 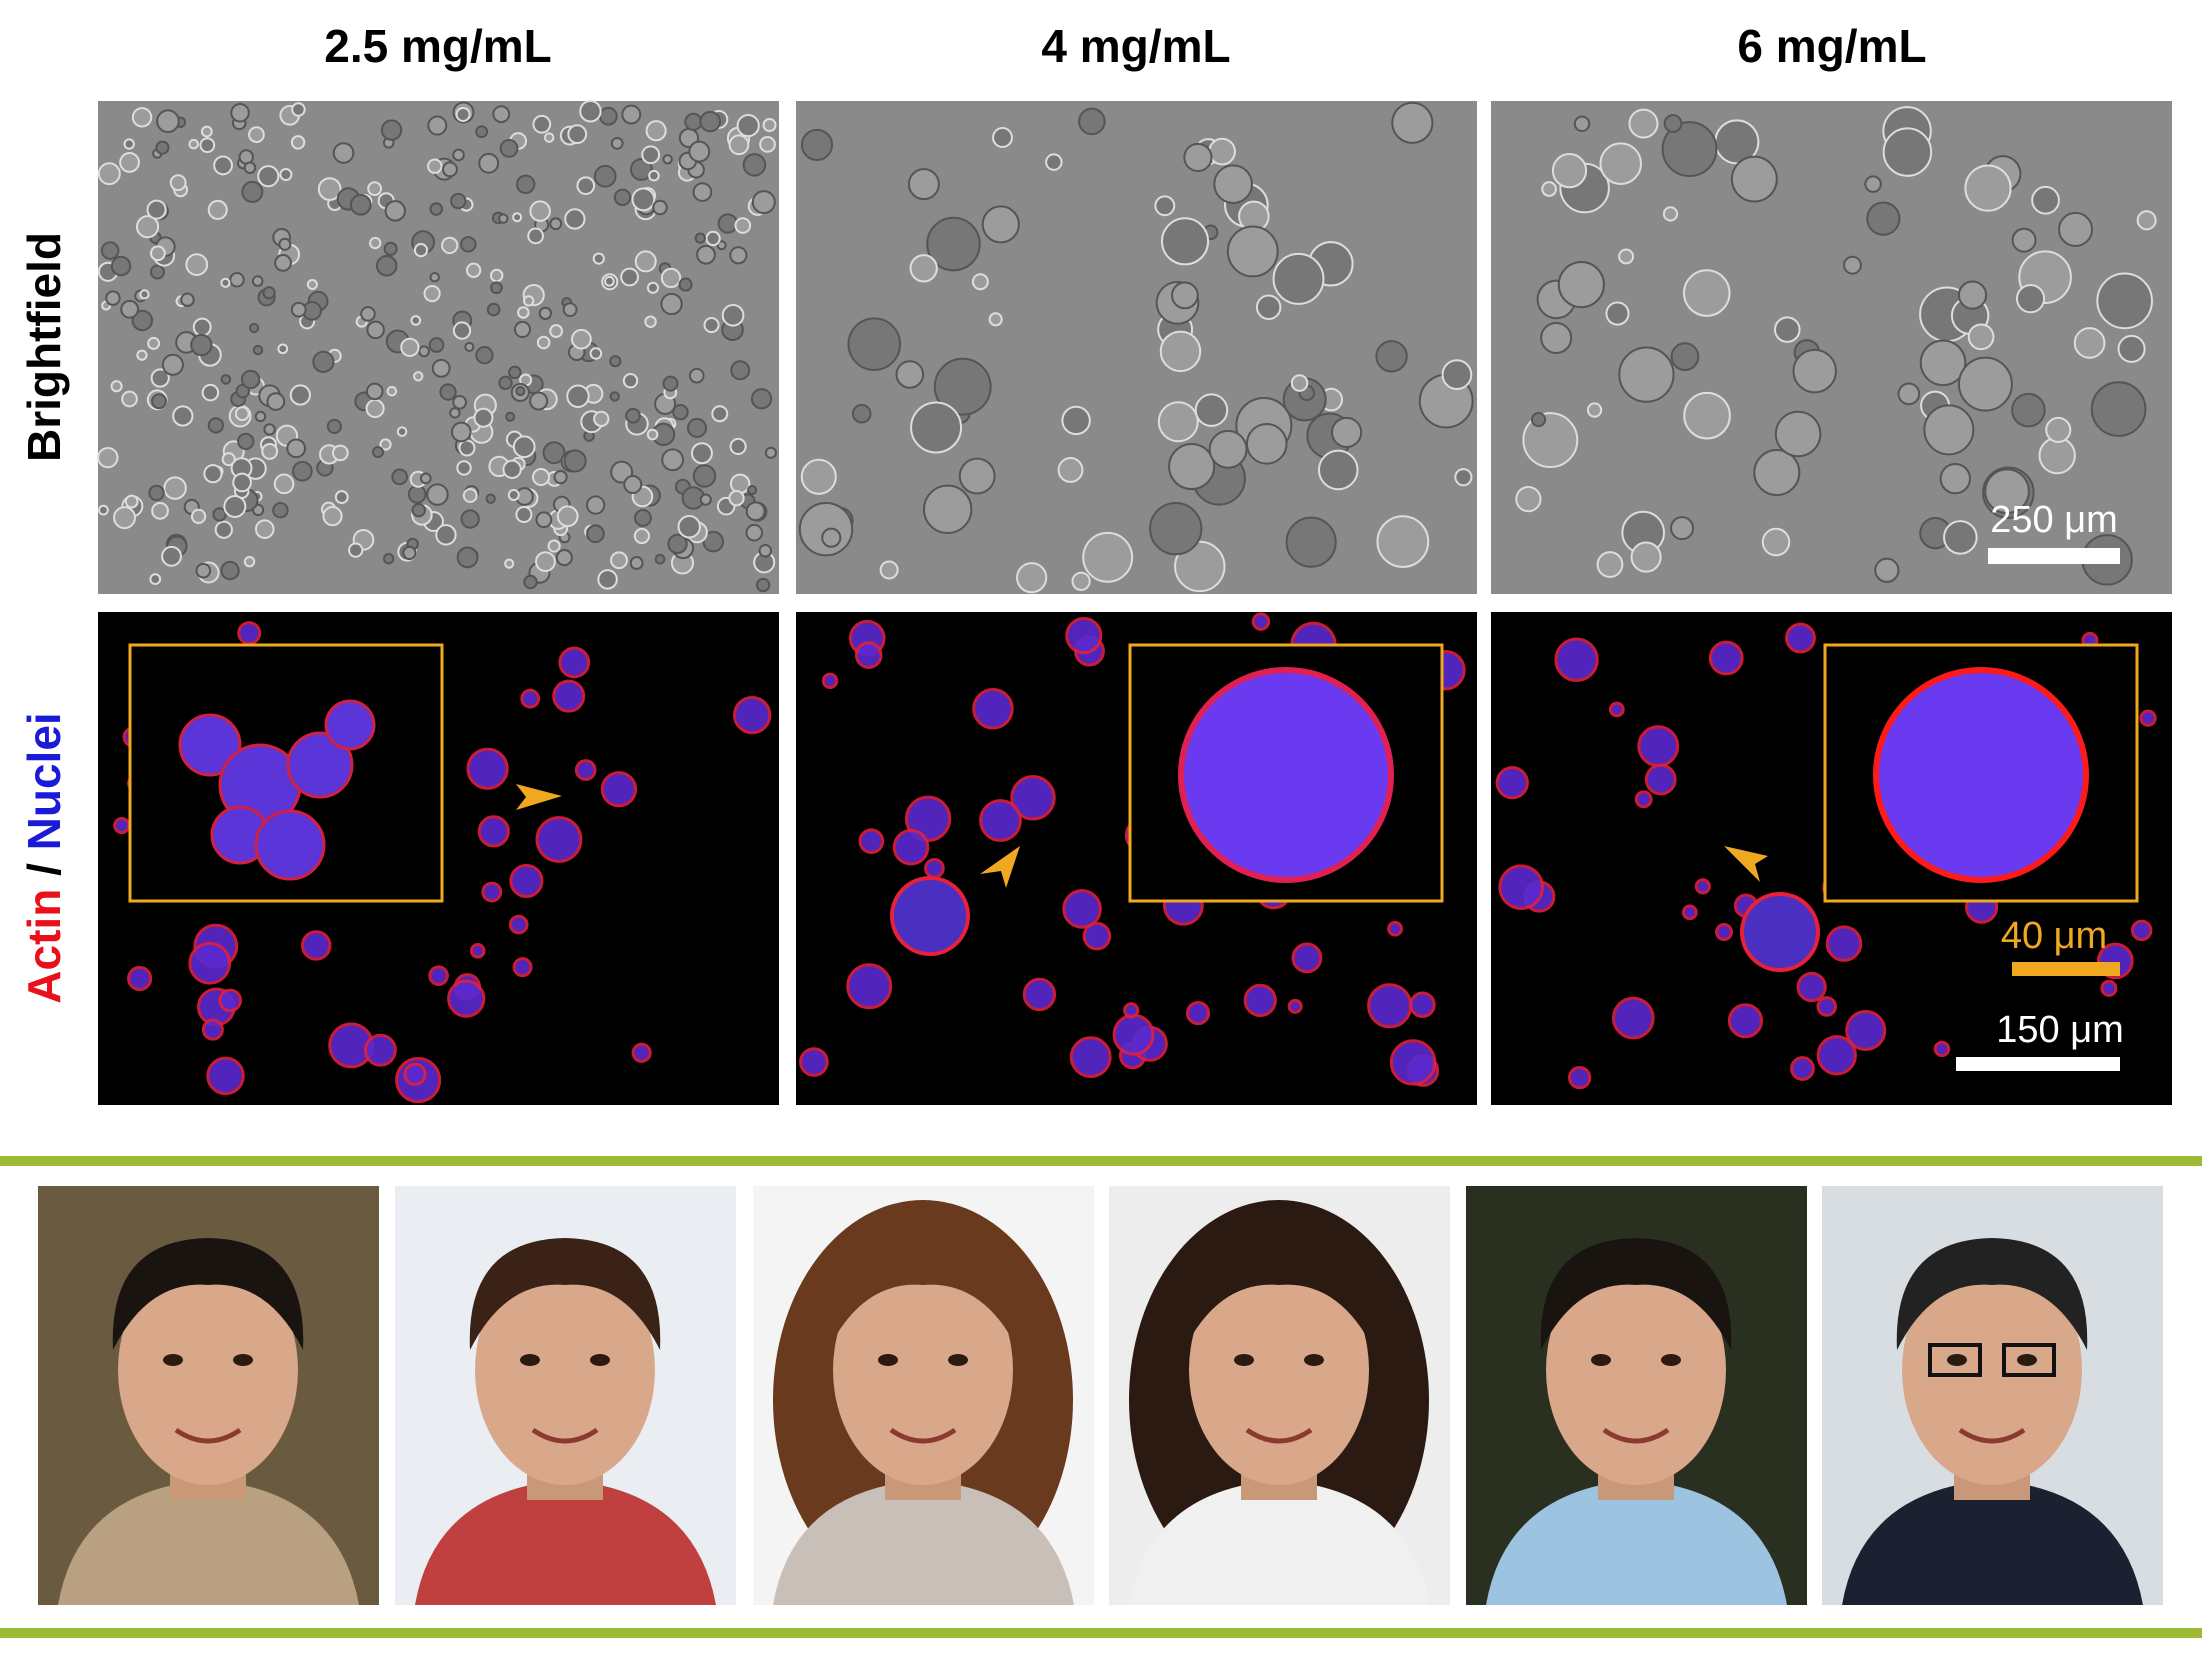 I want to click on row-label: Actin / Nuclei, so click(x=44, y=857).